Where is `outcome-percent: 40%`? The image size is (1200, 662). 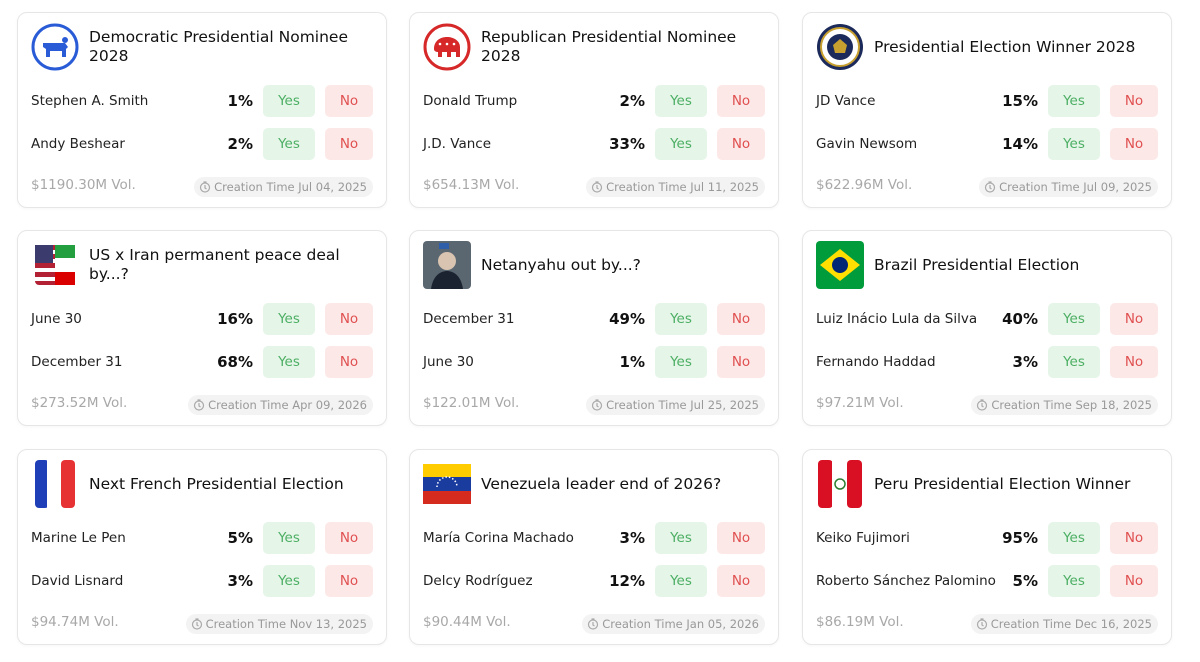
outcome-percent: 40% is located at coordinates (1020, 319).